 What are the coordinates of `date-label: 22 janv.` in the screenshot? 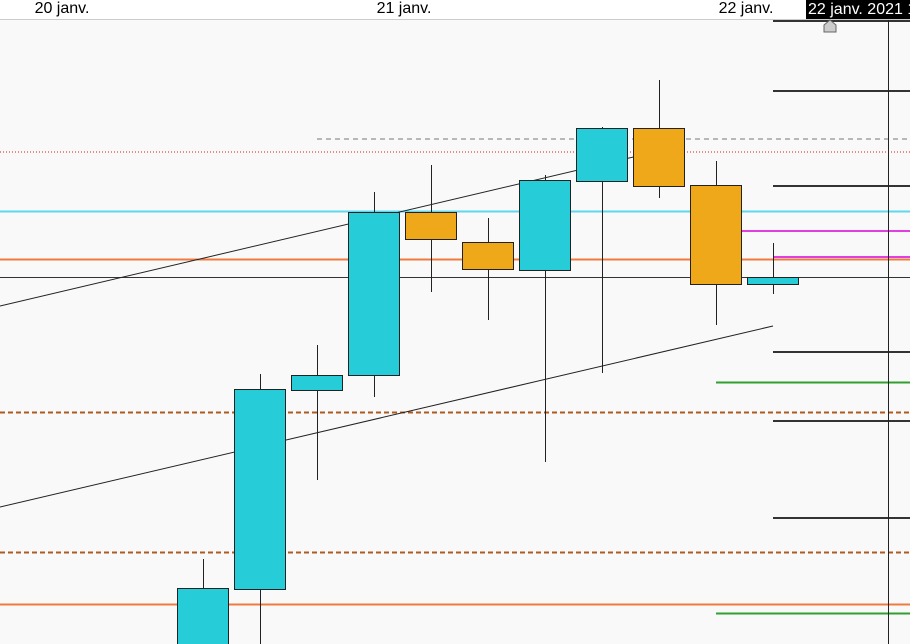 It's located at (746, 8).